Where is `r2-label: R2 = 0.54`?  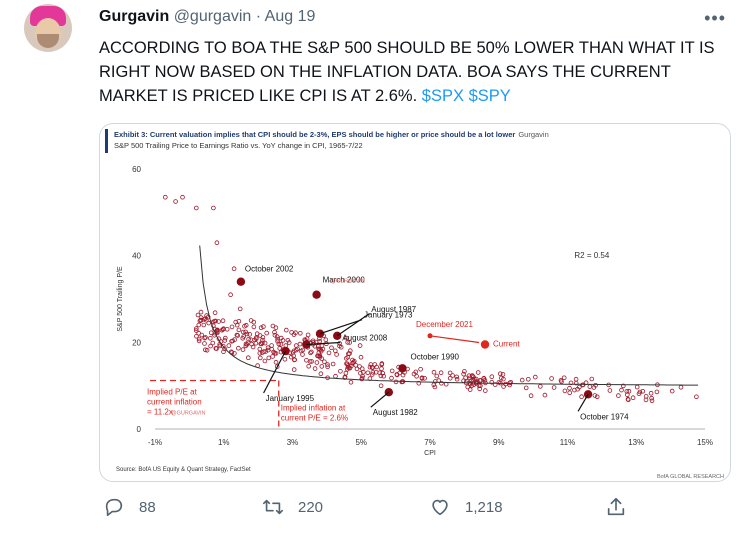
r2-label: R2 = 0.54 is located at coordinates (591, 255).